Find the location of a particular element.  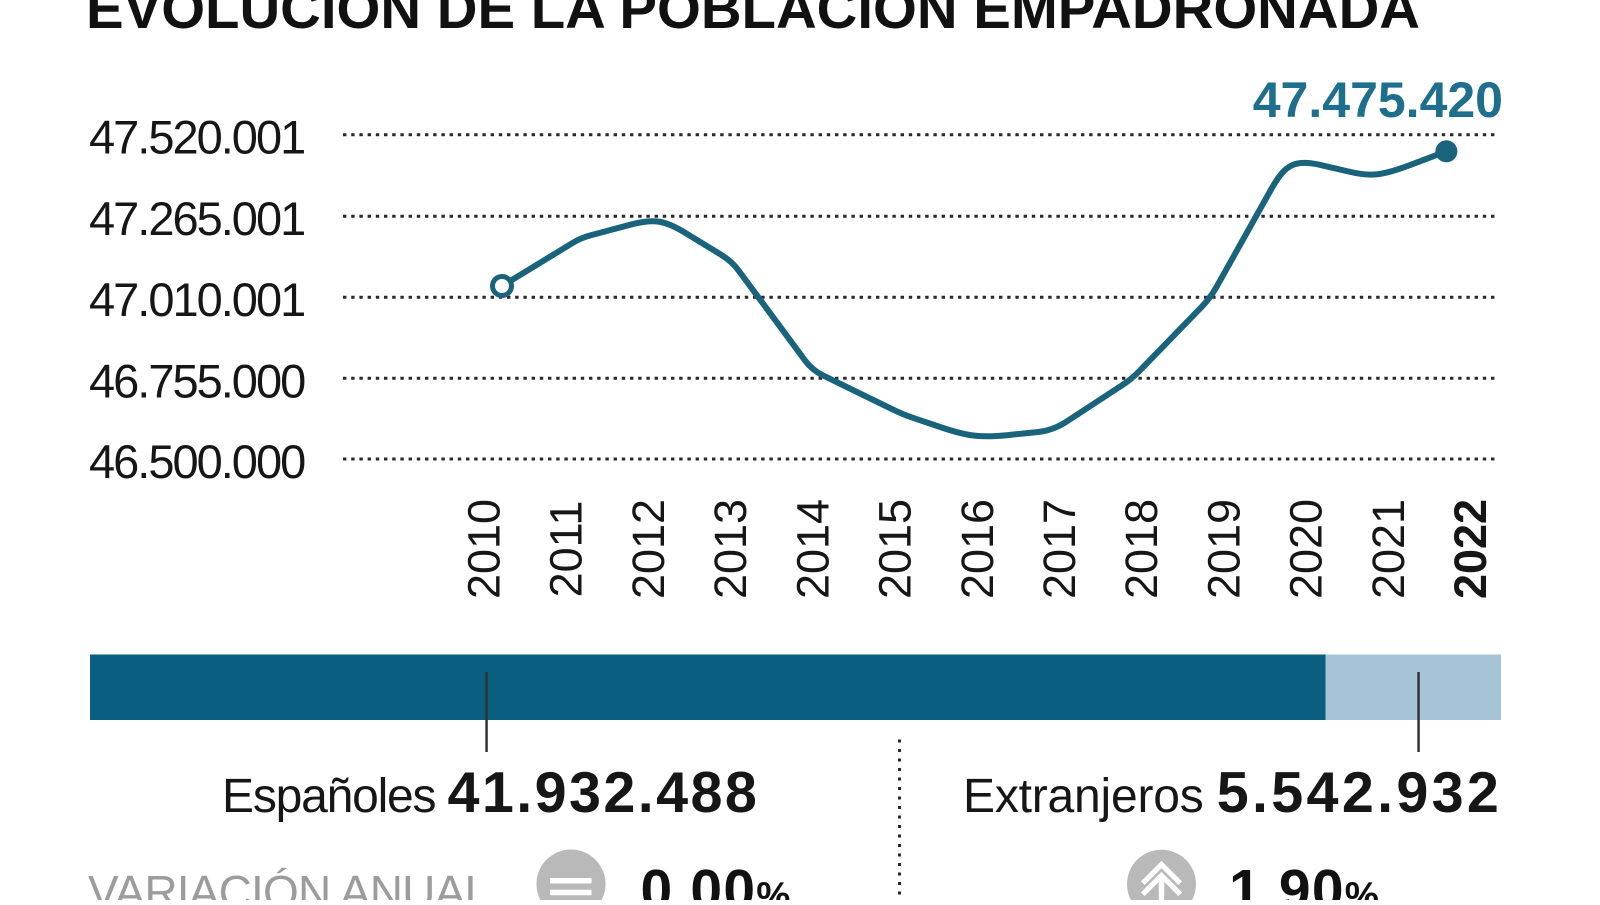

svg-text: Extranjeros 5.542.932 is located at coordinates (1232, 793).